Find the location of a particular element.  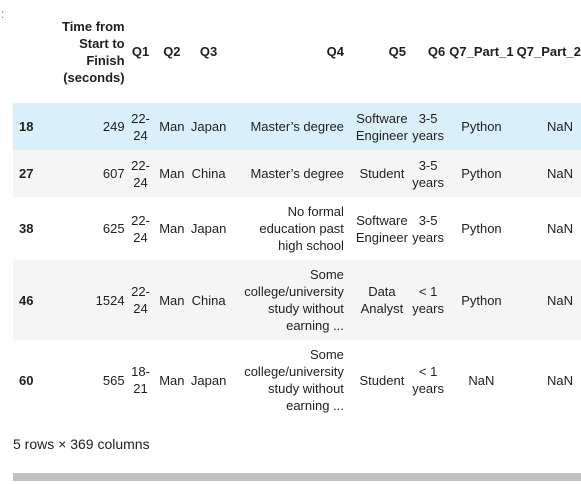

cell-time: 249 is located at coordinates (113, 126).